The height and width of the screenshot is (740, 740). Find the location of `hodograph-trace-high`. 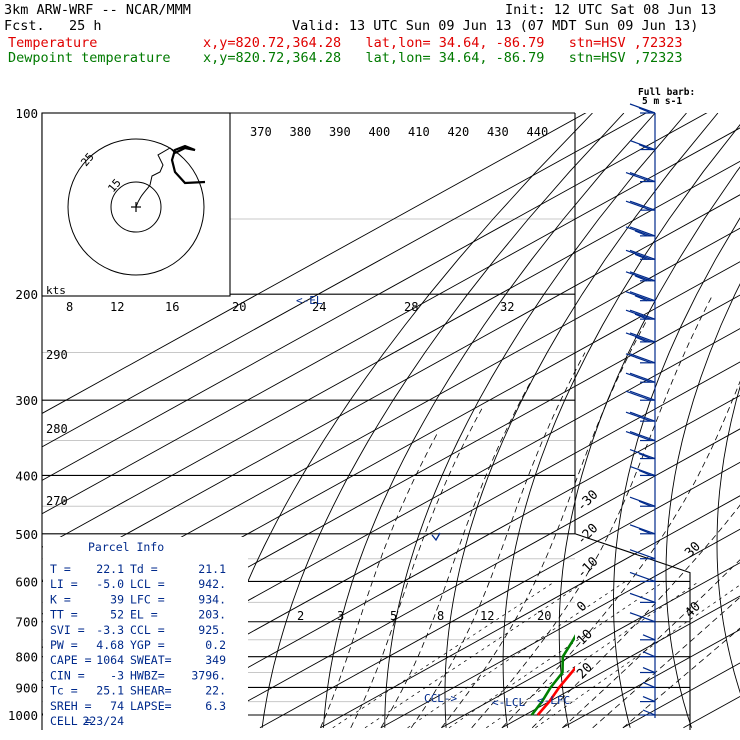

hodograph-trace-high is located at coordinates (188, 164).